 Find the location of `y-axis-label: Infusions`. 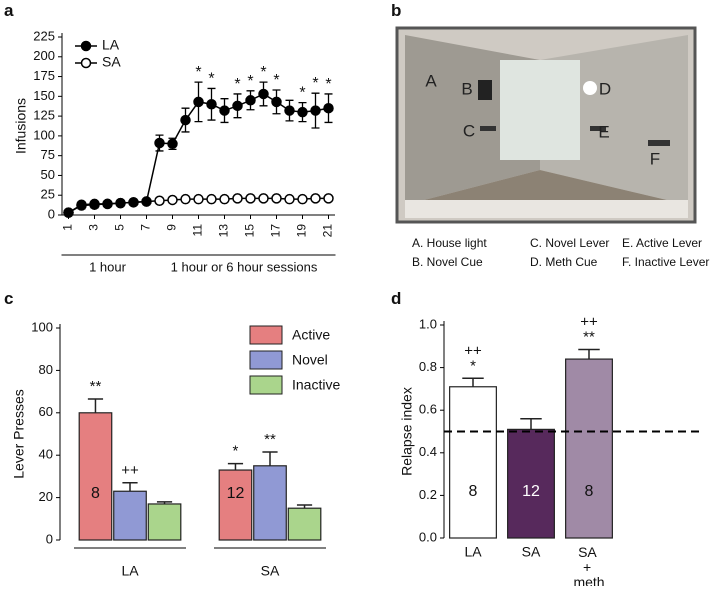

y-axis-label: Infusions is located at coordinates (21, 126).